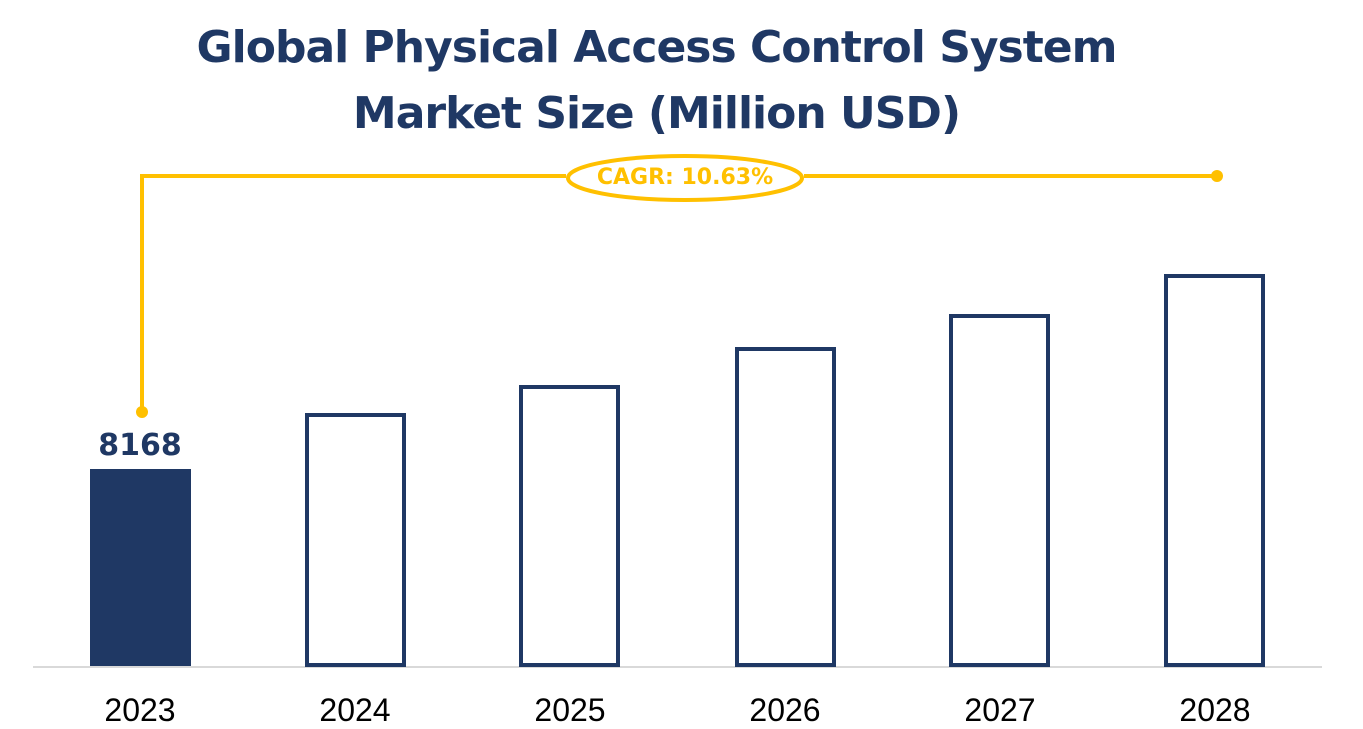 Image resolution: width=1363 pixels, height=729 pixels. What do you see at coordinates (1000, 710) in the screenshot?
I see `x-tick-label: 2027` at bounding box center [1000, 710].